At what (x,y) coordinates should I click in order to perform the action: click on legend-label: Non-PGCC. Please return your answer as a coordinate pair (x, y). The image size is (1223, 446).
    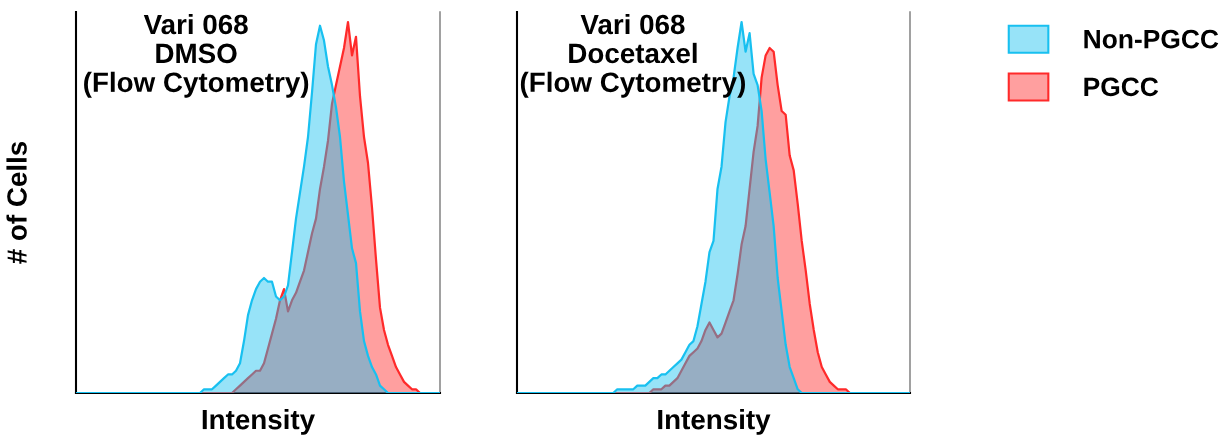
    Looking at the image, I should click on (1151, 39).